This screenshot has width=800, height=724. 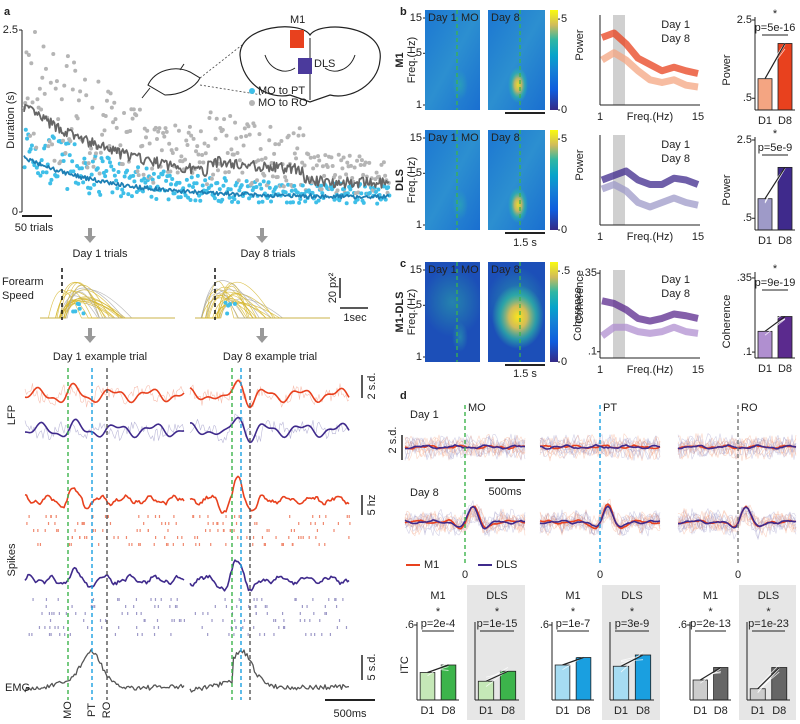 What do you see at coordinates (225, 302) in the screenshot?
I see `pt-dot` at bounding box center [225, 302].